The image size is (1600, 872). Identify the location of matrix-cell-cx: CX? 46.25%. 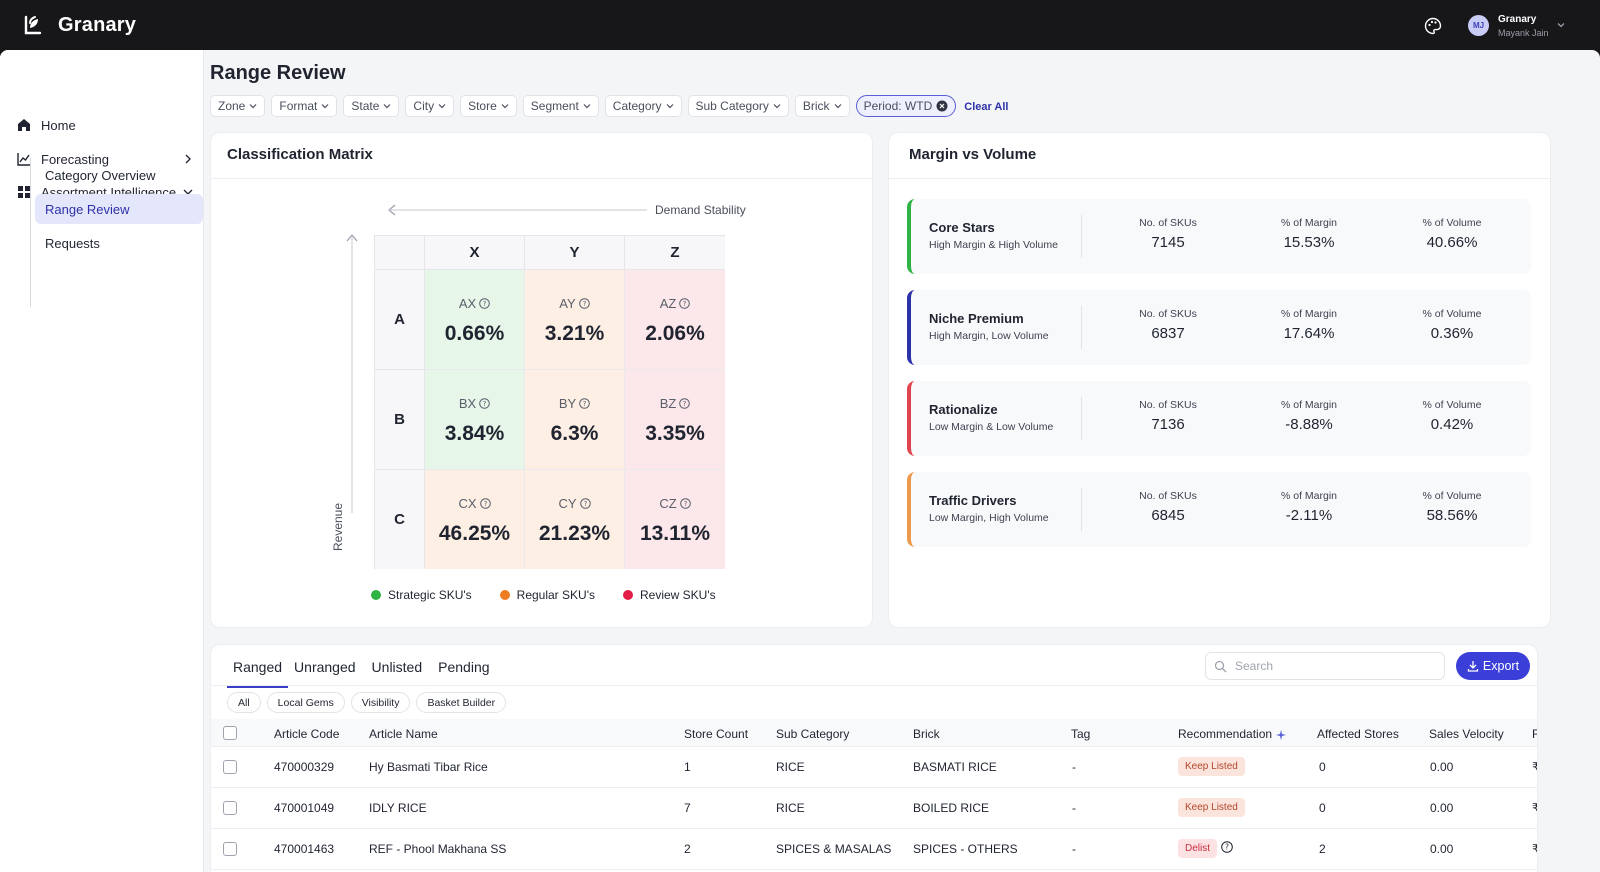
(475, 519).